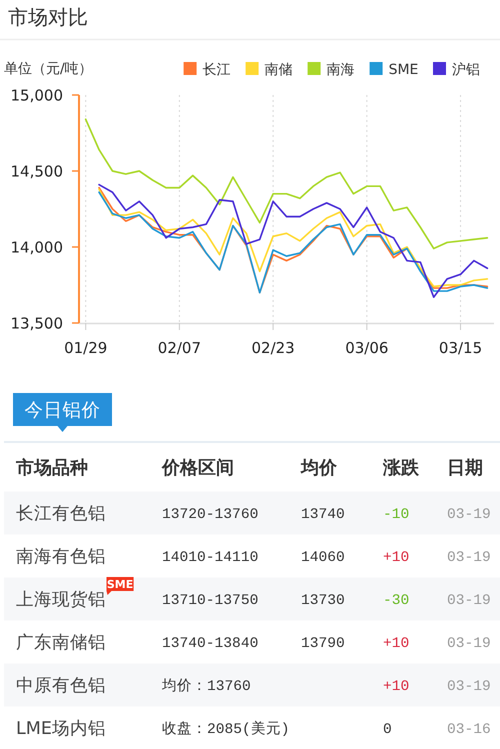  I want to click on text: 均价：13760, so click(206, 687).